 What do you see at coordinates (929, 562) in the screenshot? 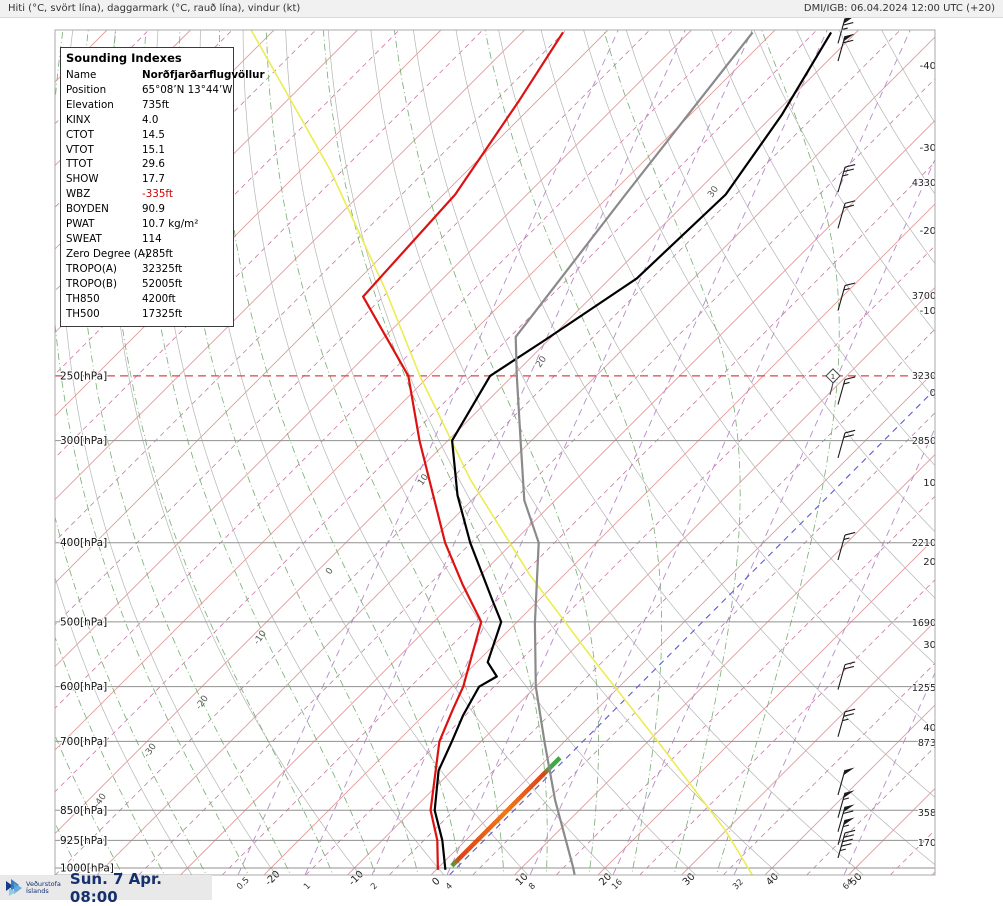
I see `right-temp-label: 20` at bounding box center [929, 562].